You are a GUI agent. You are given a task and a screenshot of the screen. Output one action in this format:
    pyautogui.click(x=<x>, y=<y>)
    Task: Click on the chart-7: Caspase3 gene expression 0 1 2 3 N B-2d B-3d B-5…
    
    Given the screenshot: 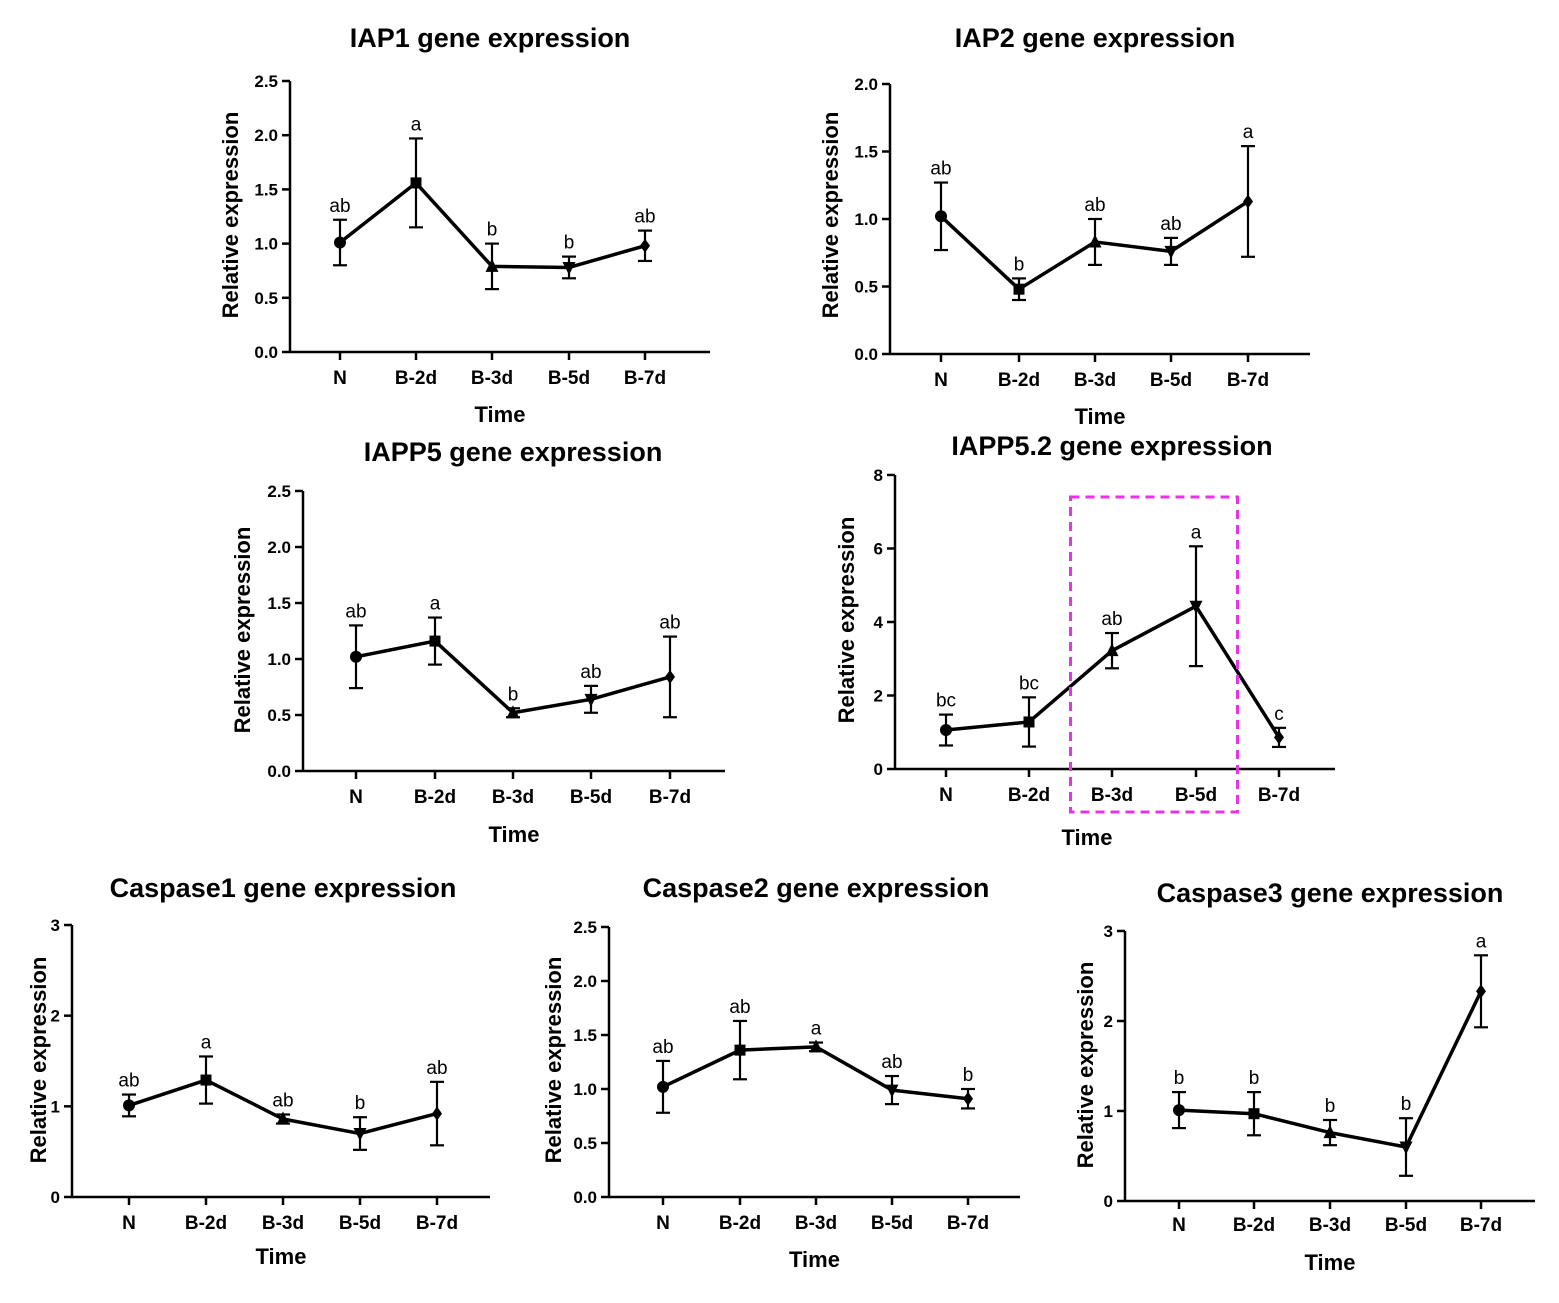 What is the action you would take?
    pyautogui.click(x=1304, y=1076)
    